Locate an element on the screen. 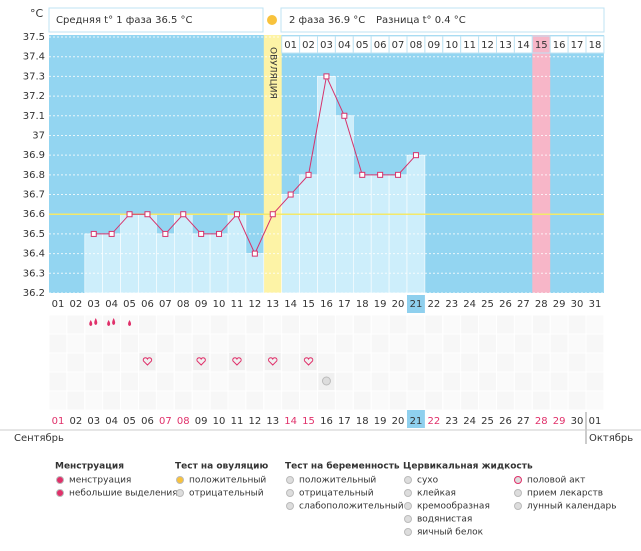 This screenshot has width=641, height=551. date-label: 27 is located at coordinates (523, 421).